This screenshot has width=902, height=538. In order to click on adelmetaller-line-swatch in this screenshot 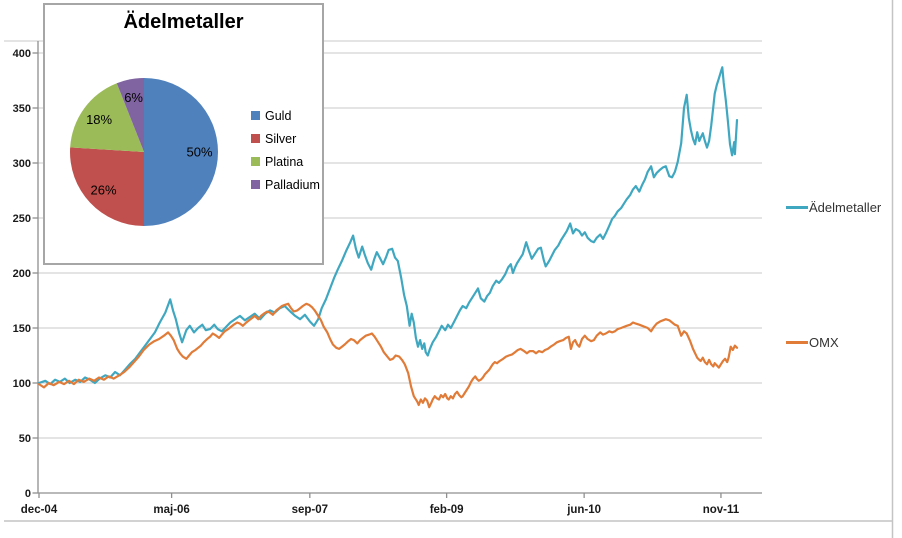, I will do `click(797, 207)`.